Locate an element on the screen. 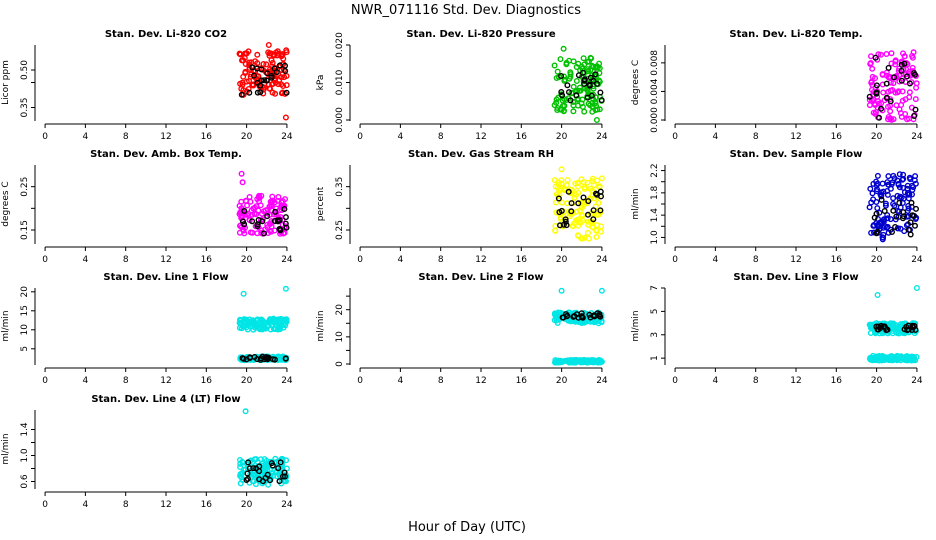 This screenshot has height=540, width=936. x-tick-label: 4 is located at coordinates (86, 260).